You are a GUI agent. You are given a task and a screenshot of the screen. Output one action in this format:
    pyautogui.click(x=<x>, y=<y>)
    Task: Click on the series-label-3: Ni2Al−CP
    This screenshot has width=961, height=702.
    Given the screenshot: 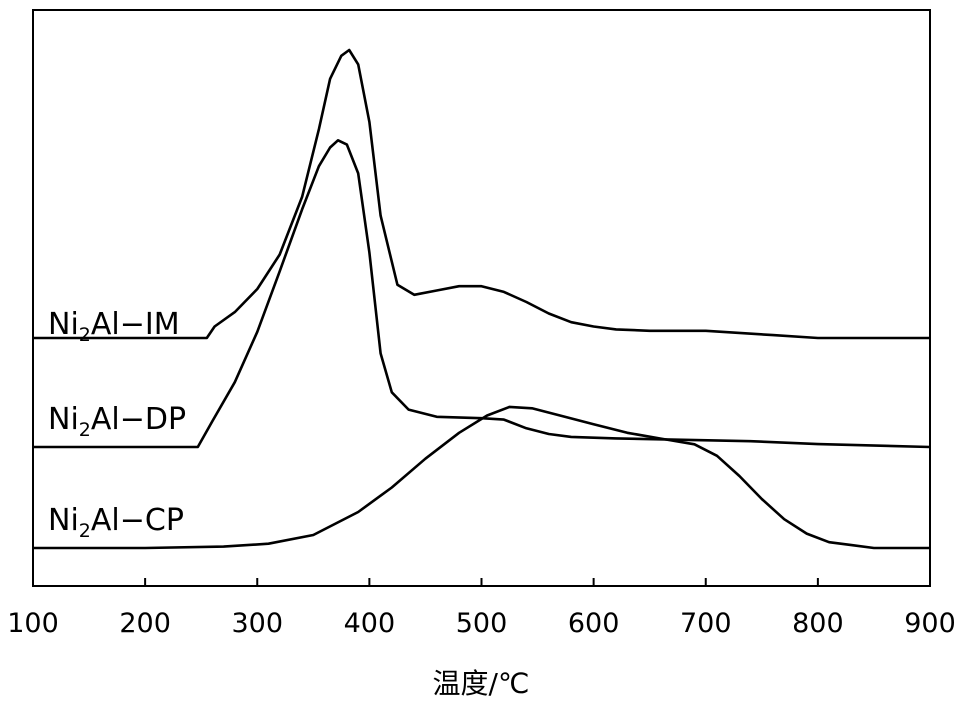 What is the action you would take?
    pyautogui.click(x=116, y=522)
    